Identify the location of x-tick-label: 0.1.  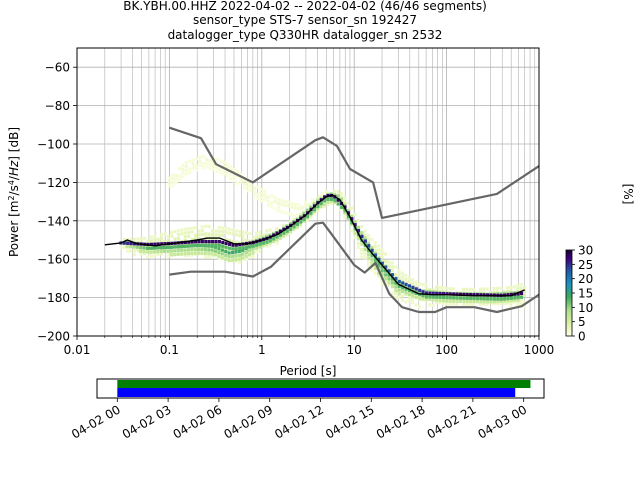
(169, 350).